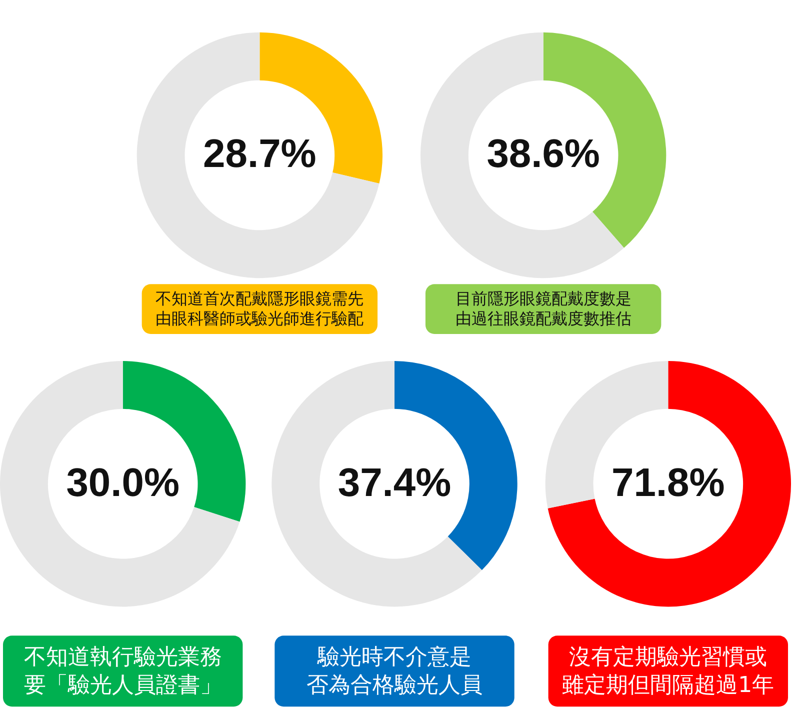  What do you see at coordinates (394, 671) in the screenshot?
I see `text: 驗光時不介意是否為合格驗光人員` at bounding box center [394, 671].